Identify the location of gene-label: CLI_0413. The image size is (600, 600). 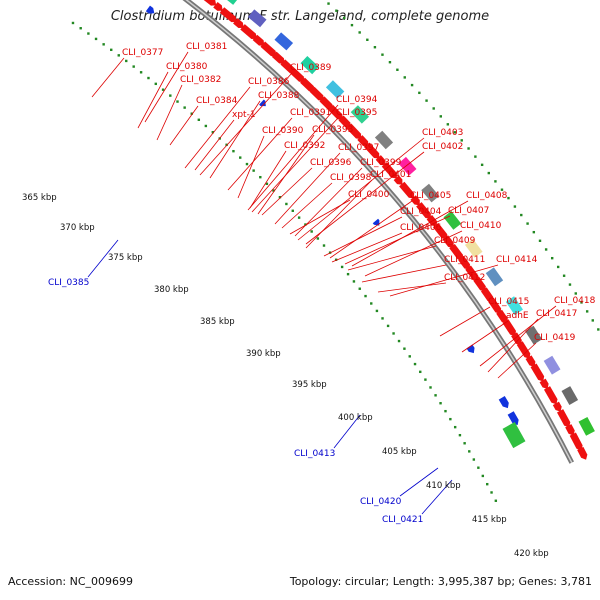
(314, 454).